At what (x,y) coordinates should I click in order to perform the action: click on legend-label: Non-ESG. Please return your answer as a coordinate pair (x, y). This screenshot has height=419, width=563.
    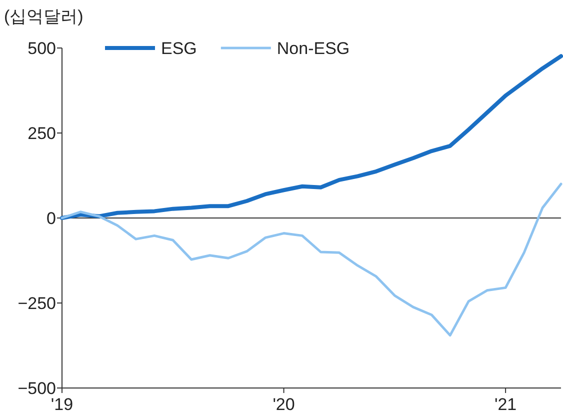
    Looking at the image, I should click on (313, 48).